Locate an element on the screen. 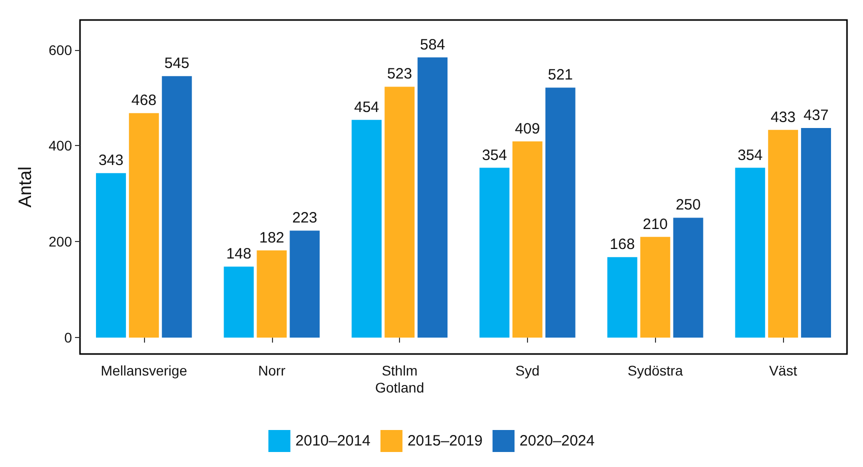  y-tick-label: 200 is located at coordinates (60, 242).